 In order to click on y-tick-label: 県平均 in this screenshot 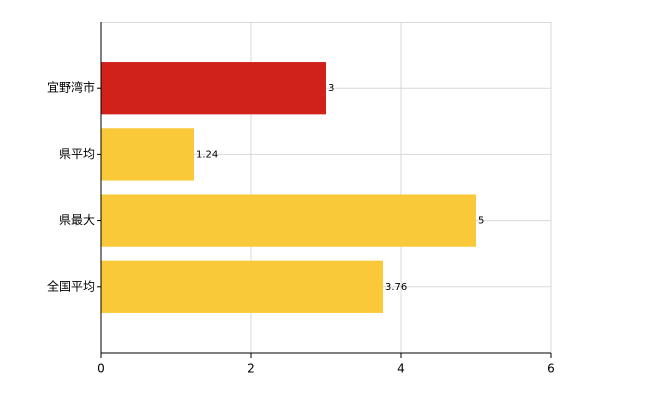, I will do `click(77, 154)`.